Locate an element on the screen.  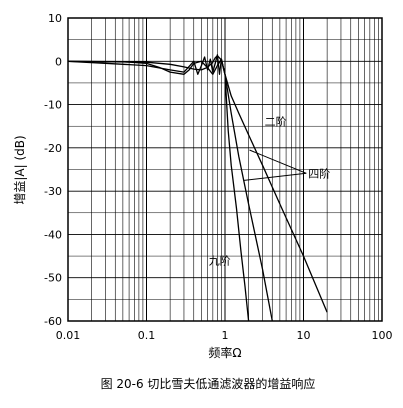
y-tick-labels: 10 0 -10 -20 -30 -40 -50 -60 is located at coordinates (53, 170).